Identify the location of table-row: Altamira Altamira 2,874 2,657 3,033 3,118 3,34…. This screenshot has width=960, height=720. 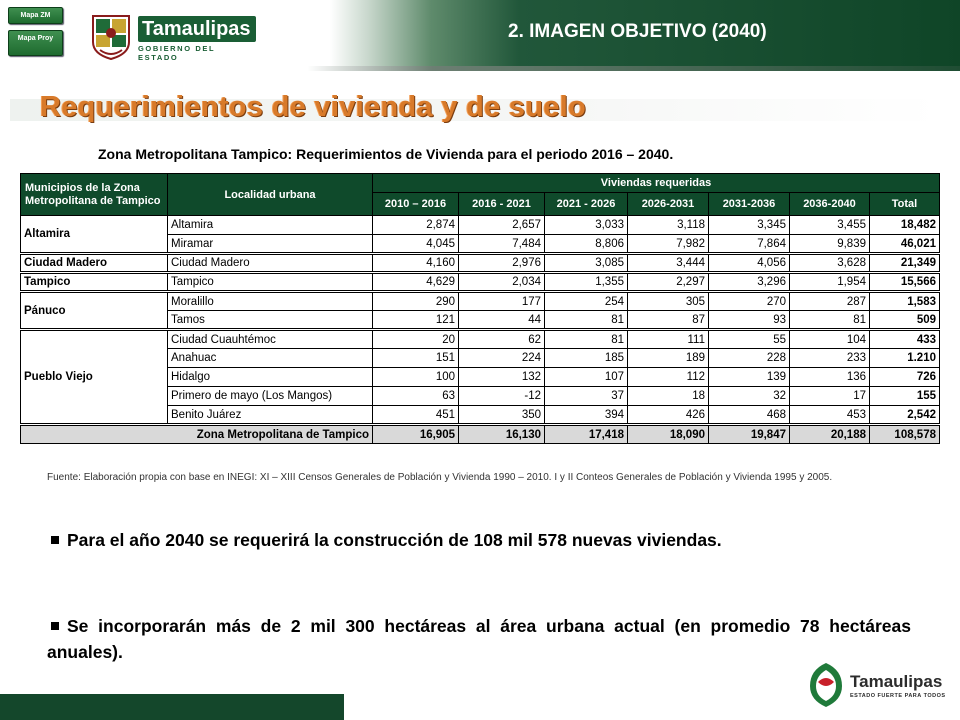
(480, 234).